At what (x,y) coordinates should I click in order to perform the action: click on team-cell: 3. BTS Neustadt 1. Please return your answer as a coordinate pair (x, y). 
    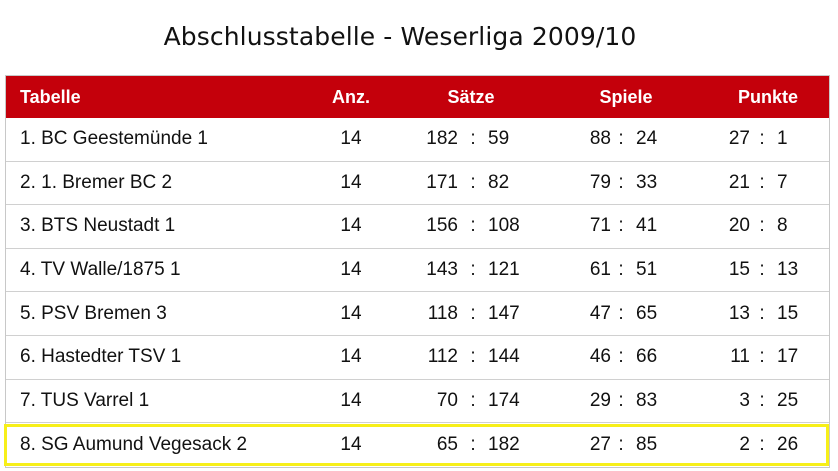
    Looking at the image, I should click on (98, 226).